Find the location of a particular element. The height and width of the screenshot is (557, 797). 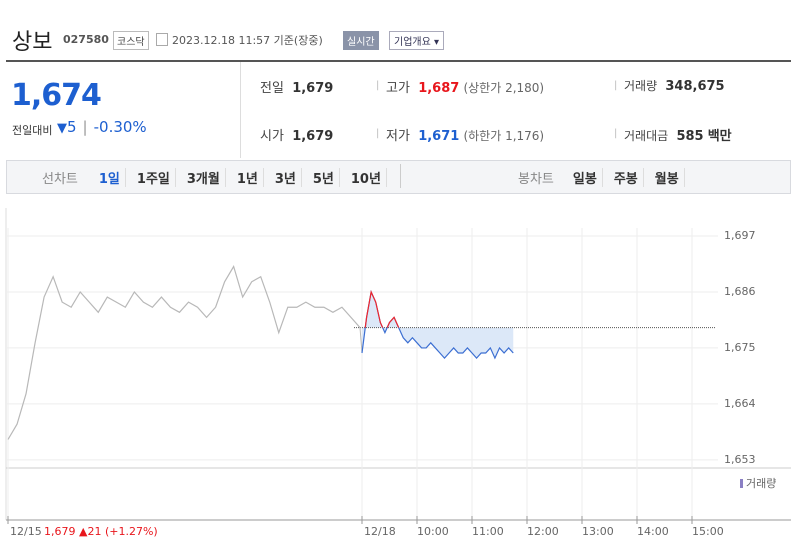

stat-label: 거래대금 is located at coordinates (646, 136).